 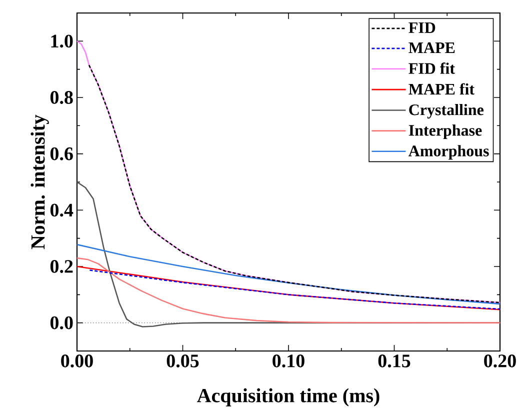 I want to click on y-axis-title: Norm. intensity, so click(x=39, y=182).